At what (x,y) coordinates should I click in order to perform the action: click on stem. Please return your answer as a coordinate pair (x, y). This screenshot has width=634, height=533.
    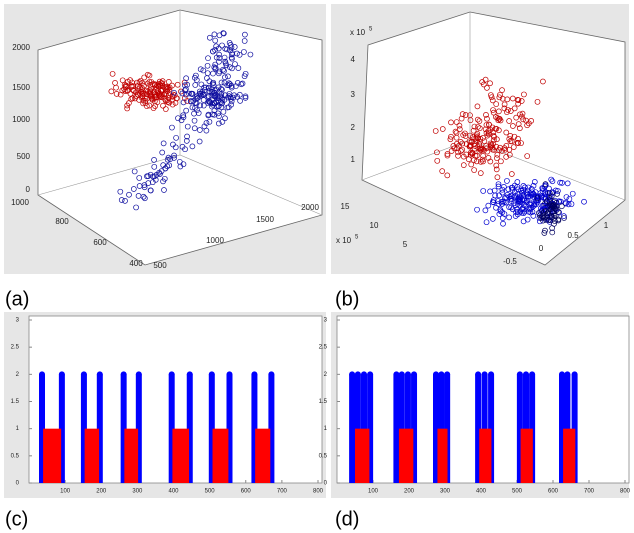
    Looking at the image, I should click on (99, 428).